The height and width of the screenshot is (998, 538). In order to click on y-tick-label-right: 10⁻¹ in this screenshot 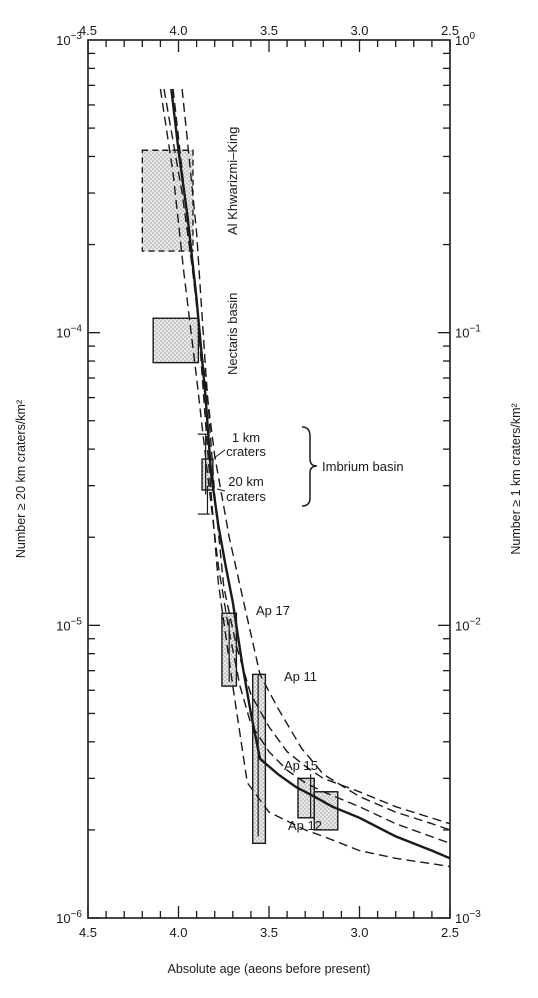, I will do `click(468, 332)`.